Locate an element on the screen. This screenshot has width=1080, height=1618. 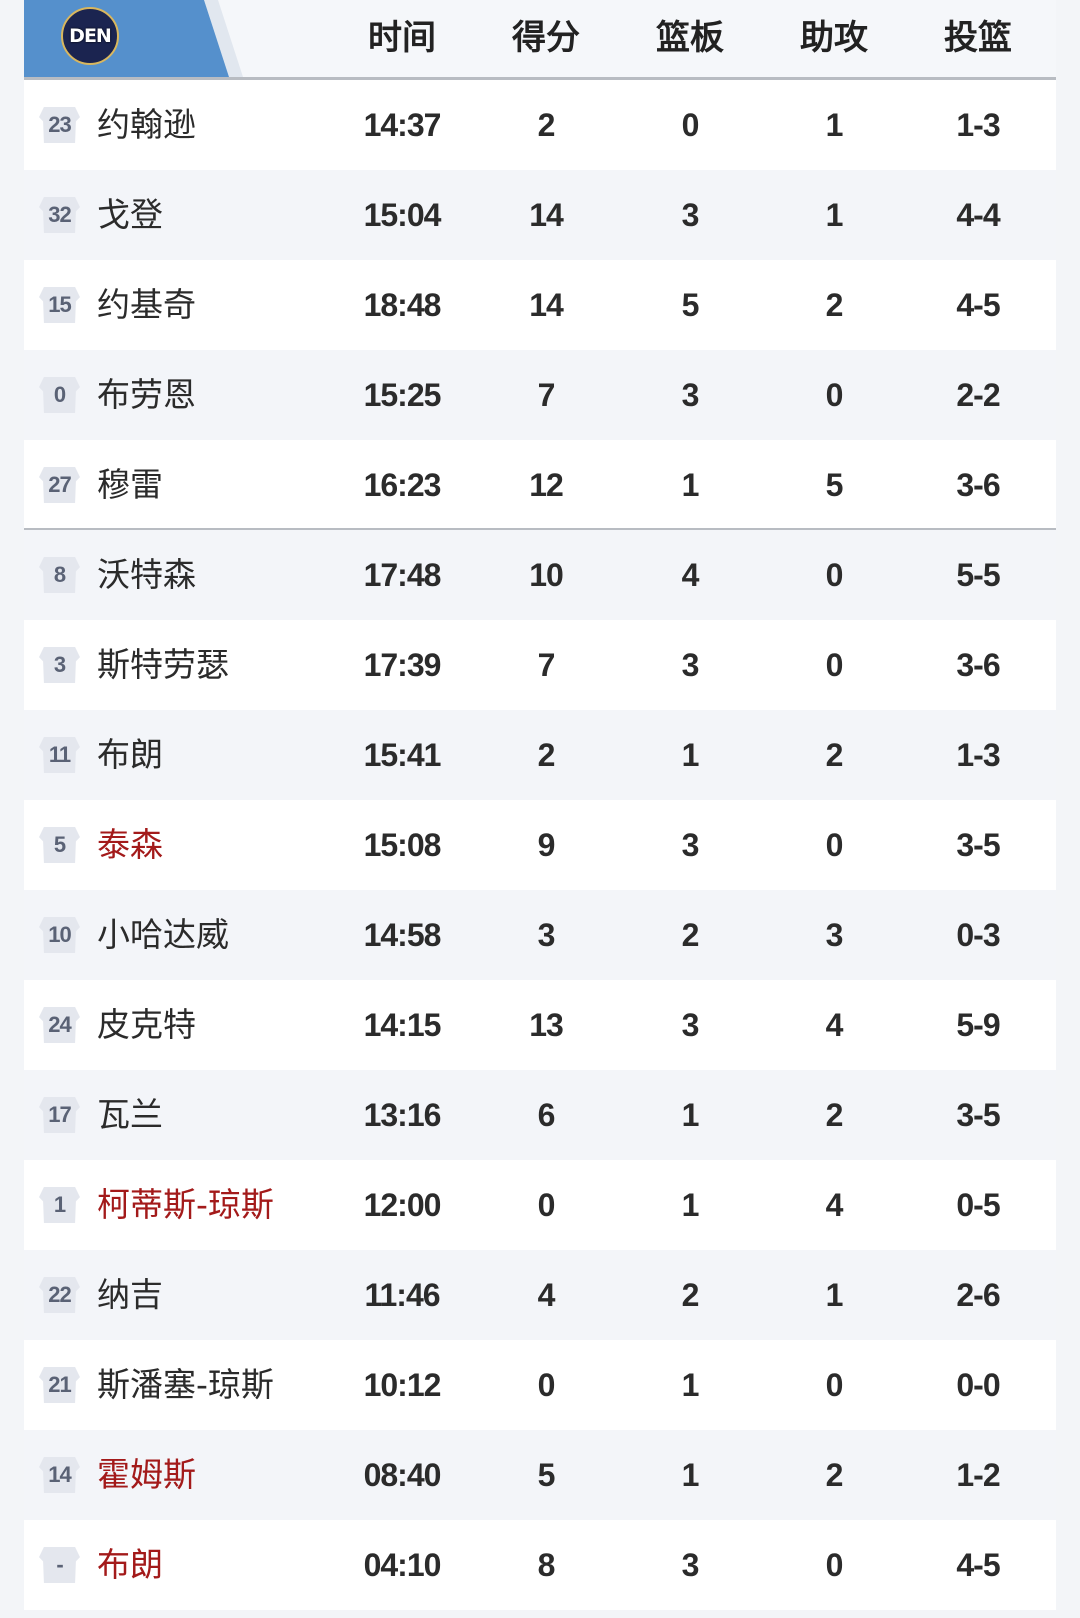
stat-time: 04:10 is located at coordinates (402, 1565).